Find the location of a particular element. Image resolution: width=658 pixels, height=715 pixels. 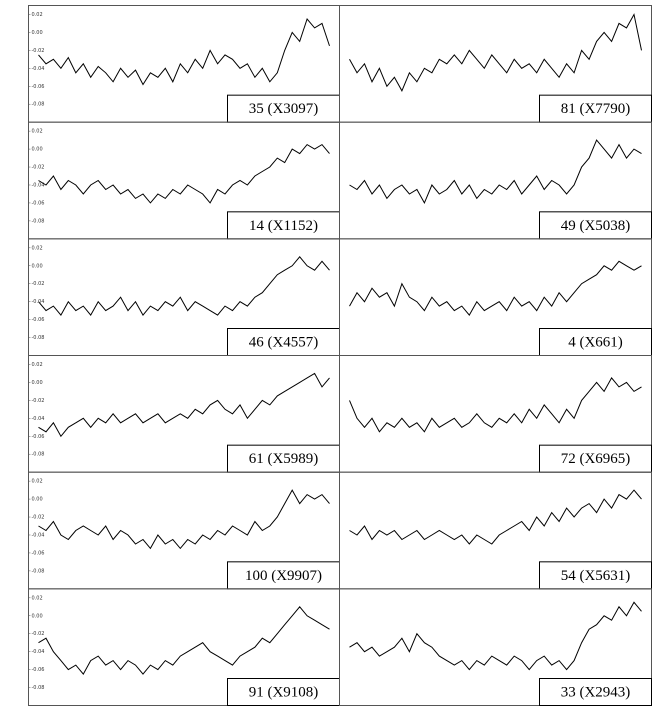

panel-label: 54 (X5631) is located at coordinates (596, 576).